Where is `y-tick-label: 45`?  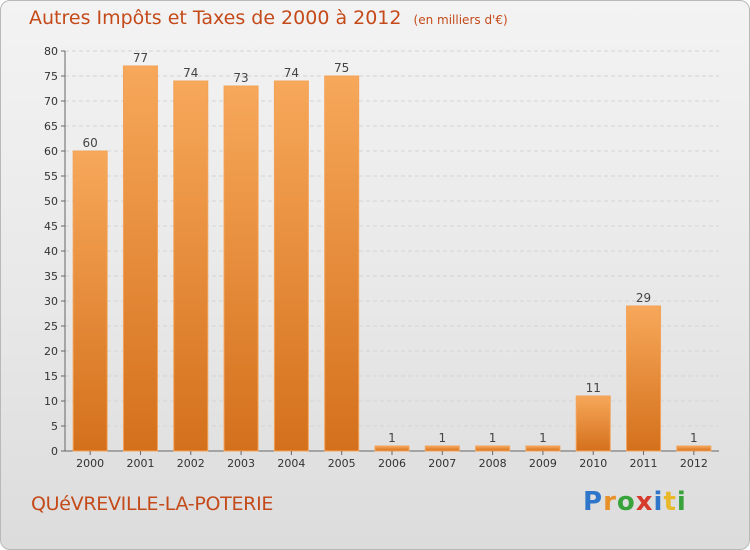
y-tick-label: 45 is located at coordinates (51, 226).